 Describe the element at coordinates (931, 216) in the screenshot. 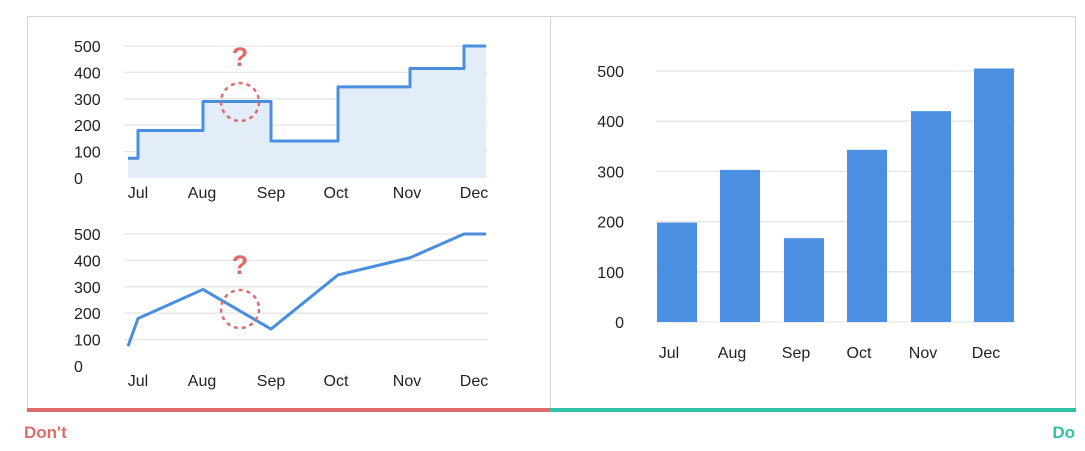

I see `bar-nov` at that location.